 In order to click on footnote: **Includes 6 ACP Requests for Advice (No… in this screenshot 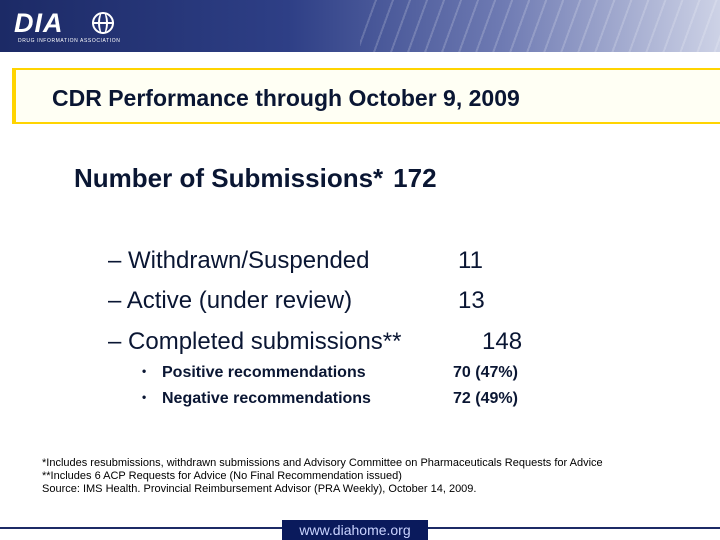, I will do `click(222, 476)`.